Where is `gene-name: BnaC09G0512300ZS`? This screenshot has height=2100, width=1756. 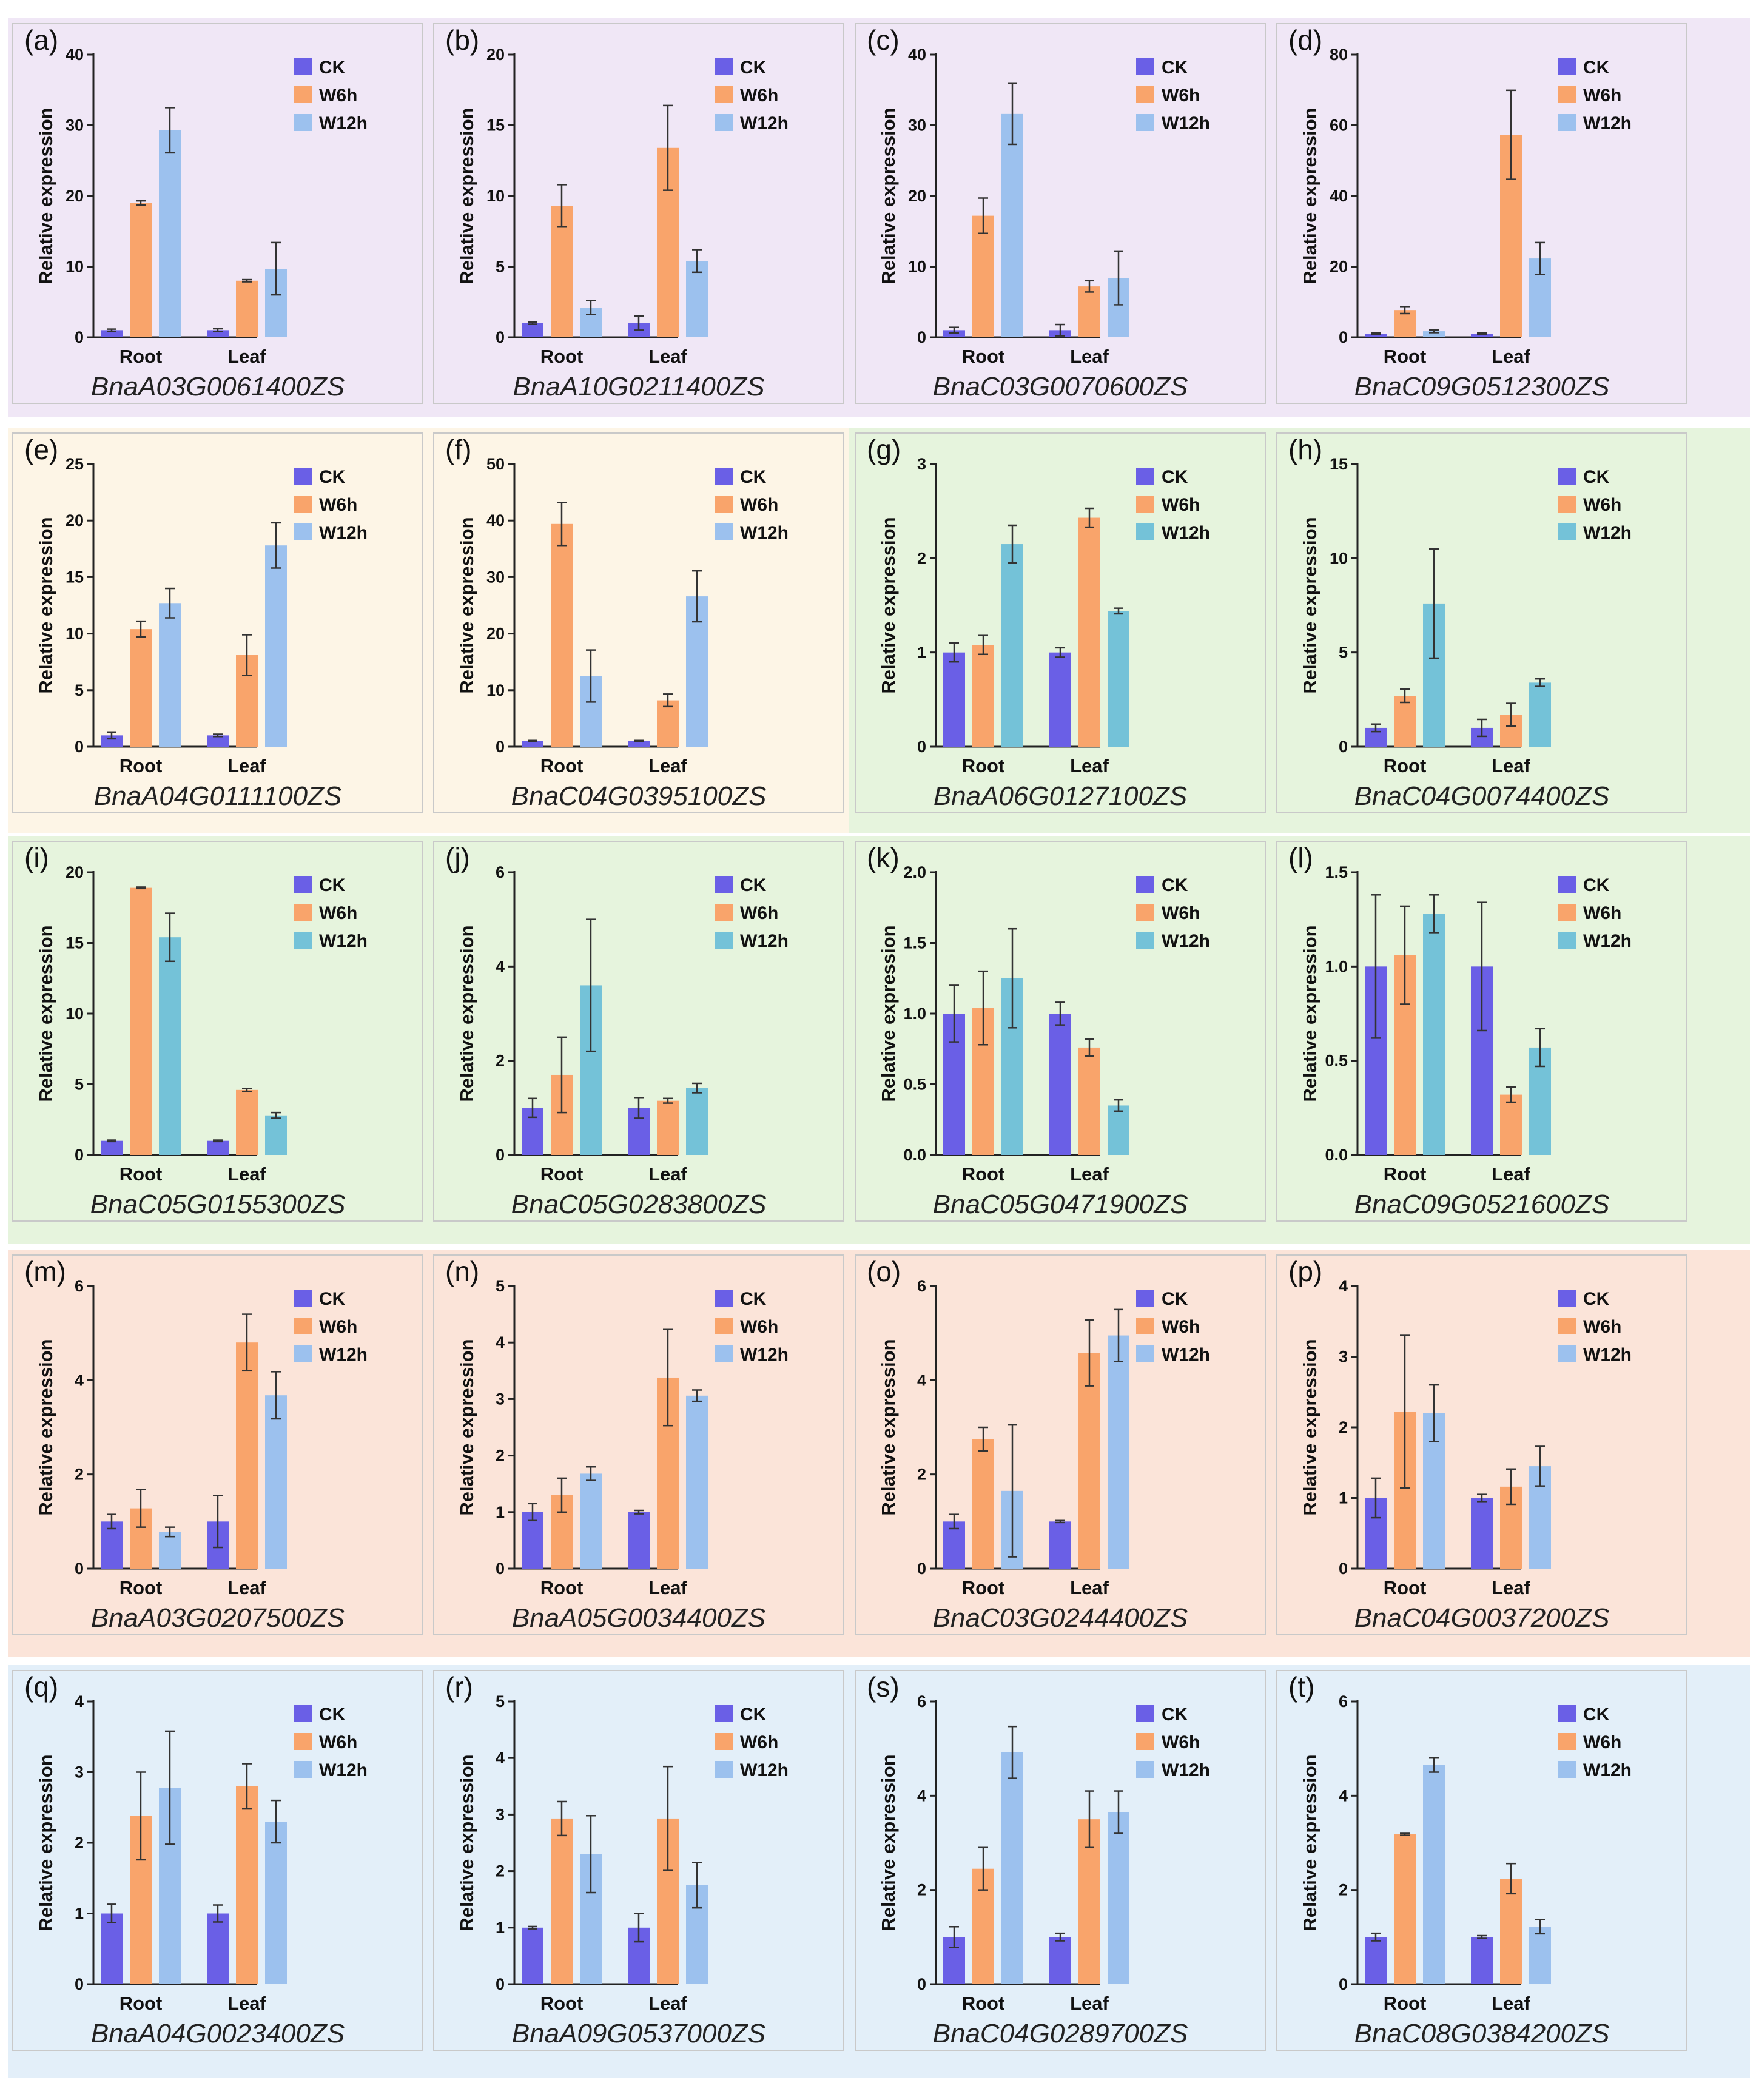
gene-name: BnaC09G0512300ZS is located at coordinates (1482, 387).